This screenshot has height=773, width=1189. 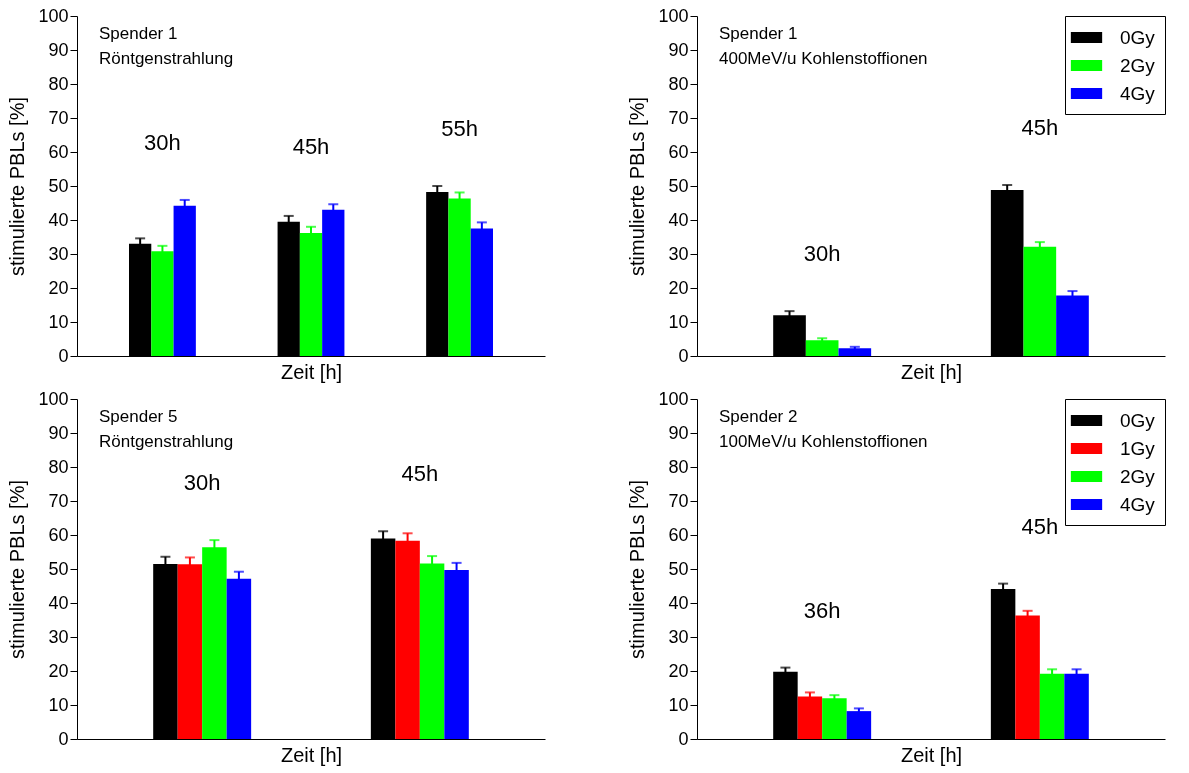 I want to click on text: 100MeV/u Kohlenstoffionen, so click(x=823, y=441).